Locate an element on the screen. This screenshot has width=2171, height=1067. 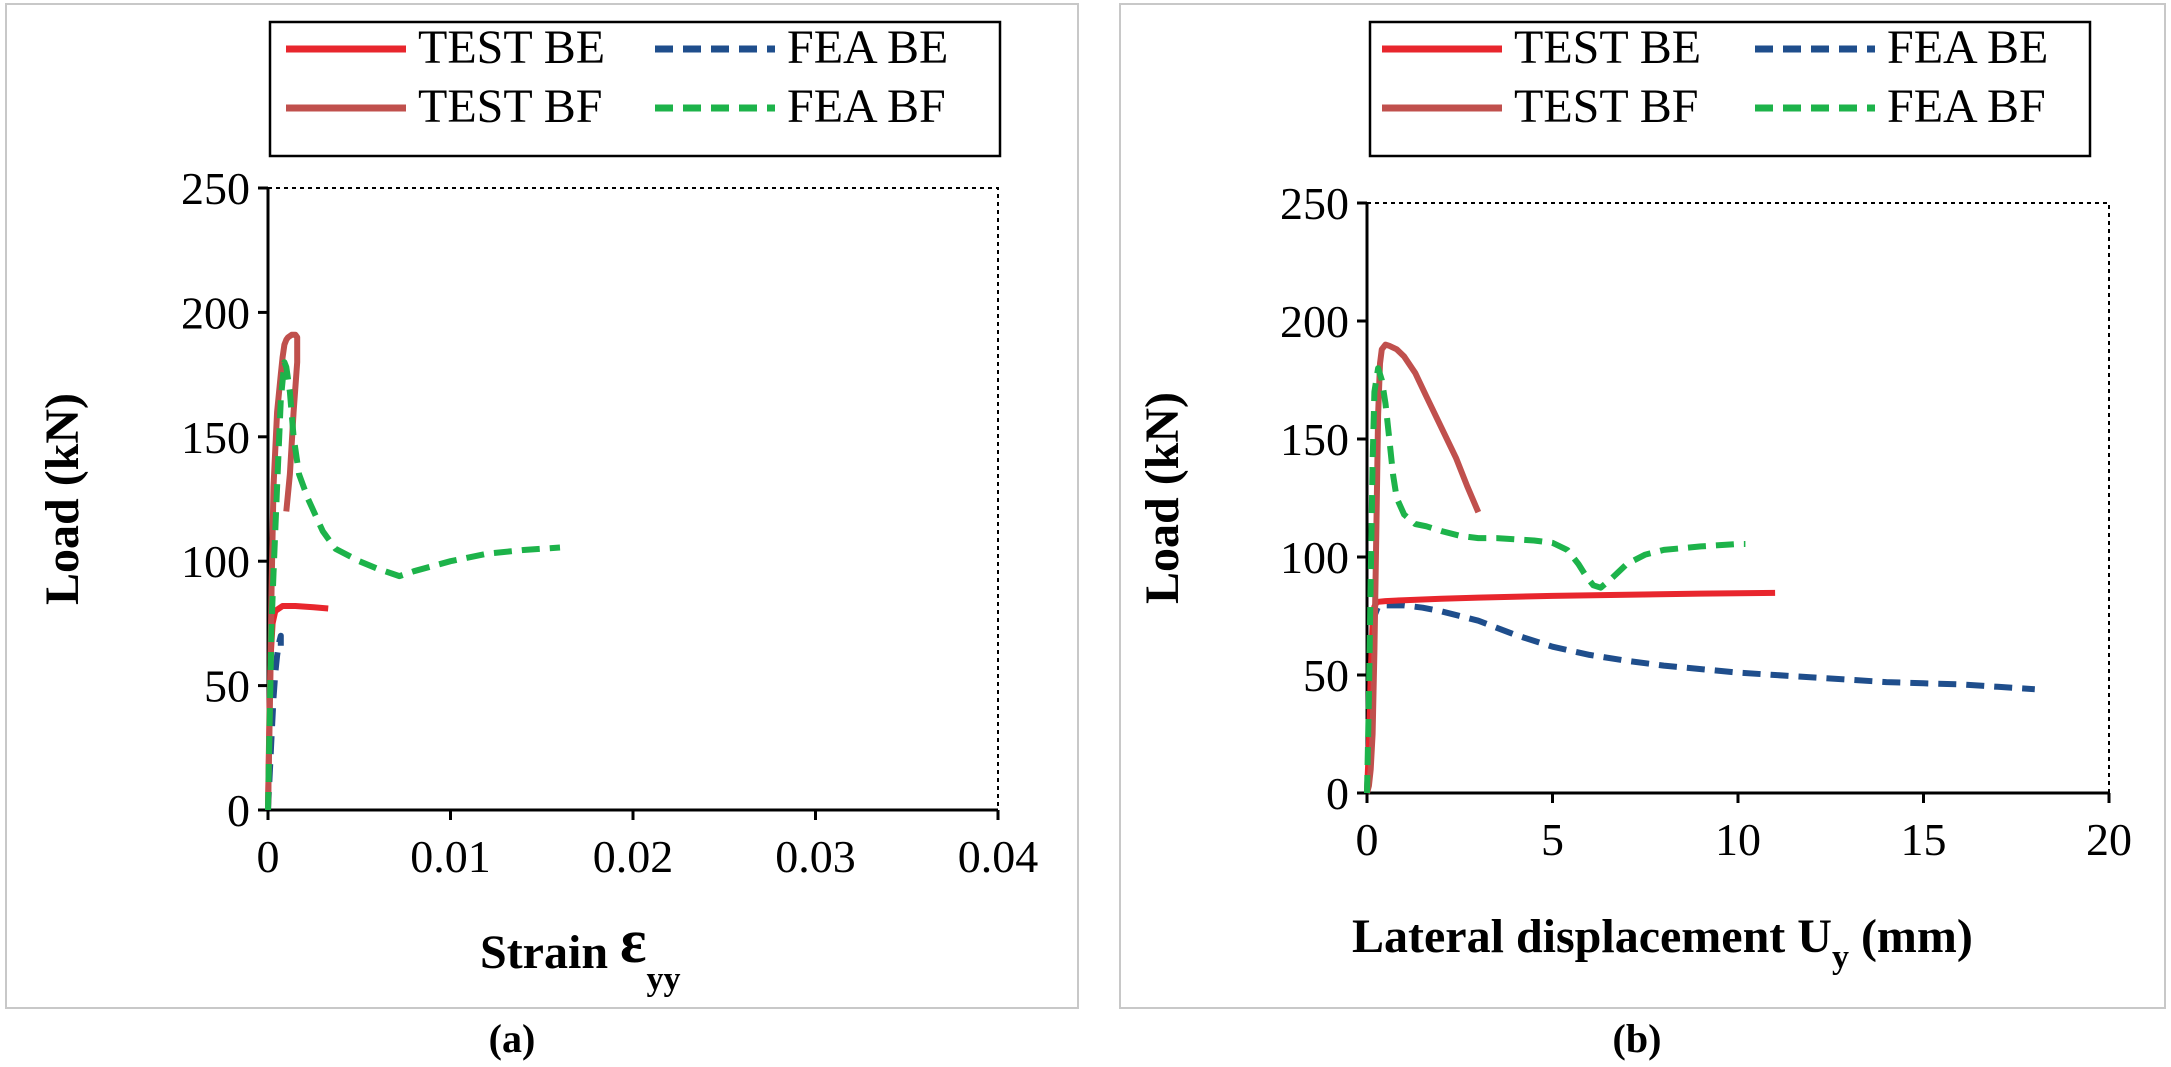
panel-b-legend-box is located at coordinates (1730, 89).